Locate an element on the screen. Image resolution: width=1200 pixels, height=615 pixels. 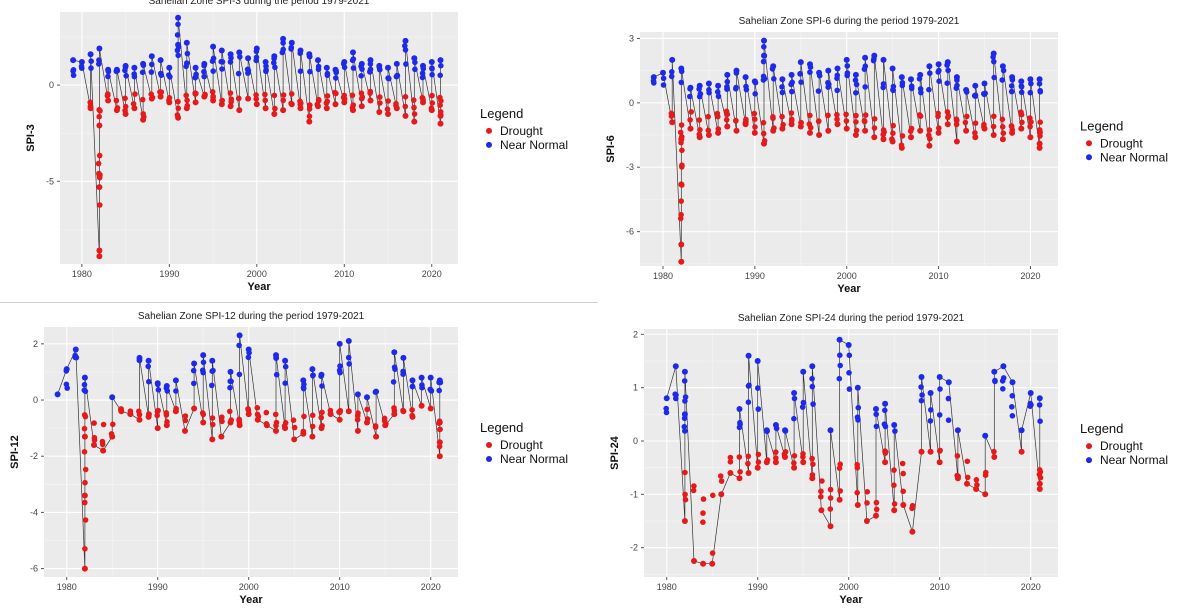
legend-title: Legend is located at coordinates (501, 427).